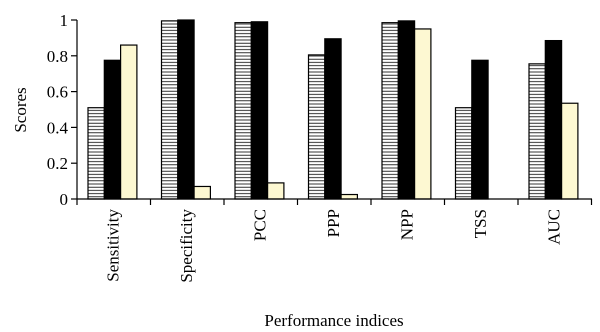  I want to click on y-tick-label: 0, so click(64, 199).